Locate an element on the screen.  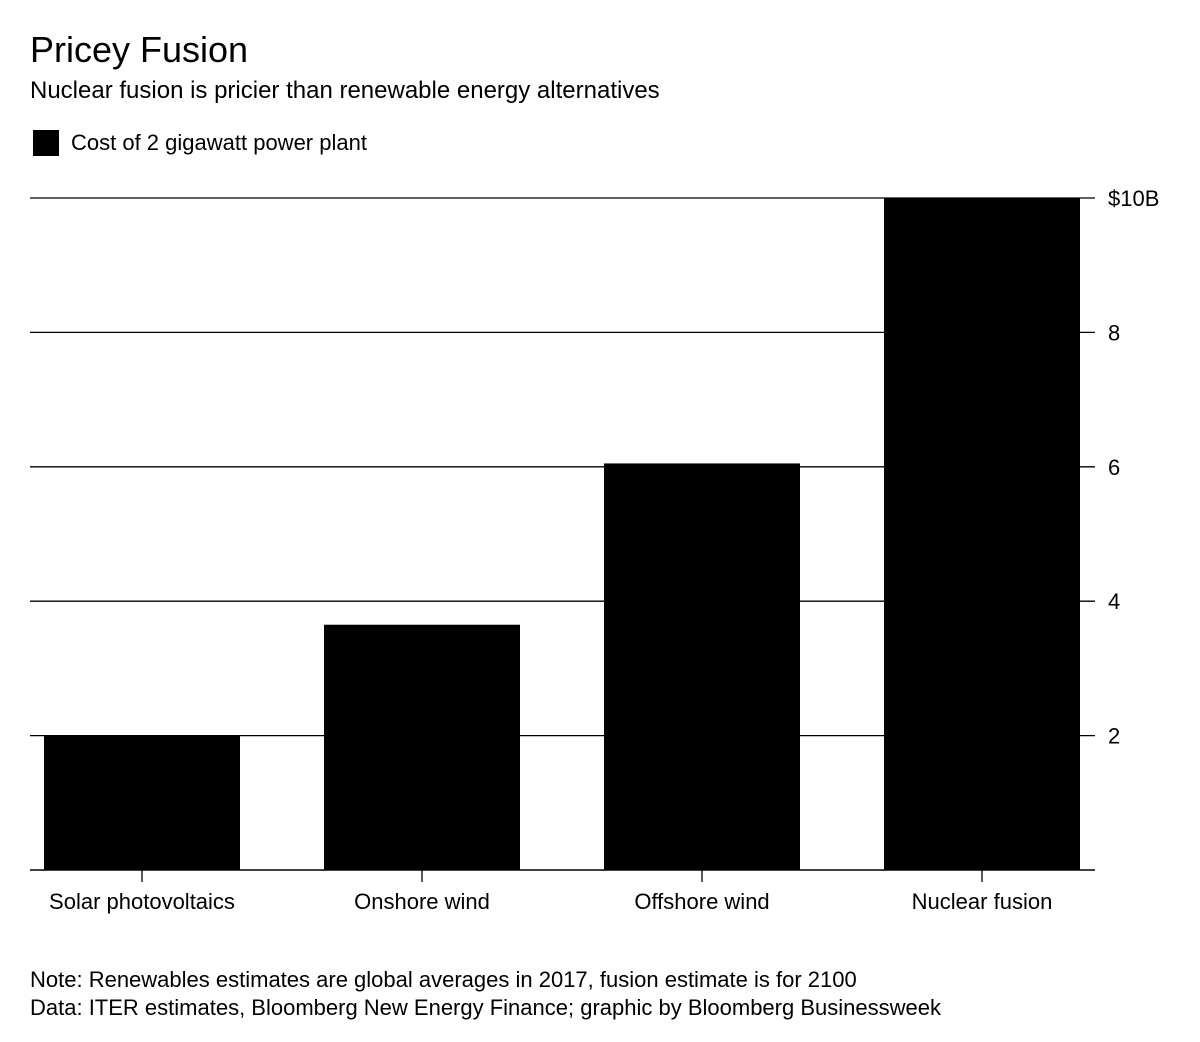
legend-label: Cost of 2 gigawatt power plant is located at coordinates (219, 142).